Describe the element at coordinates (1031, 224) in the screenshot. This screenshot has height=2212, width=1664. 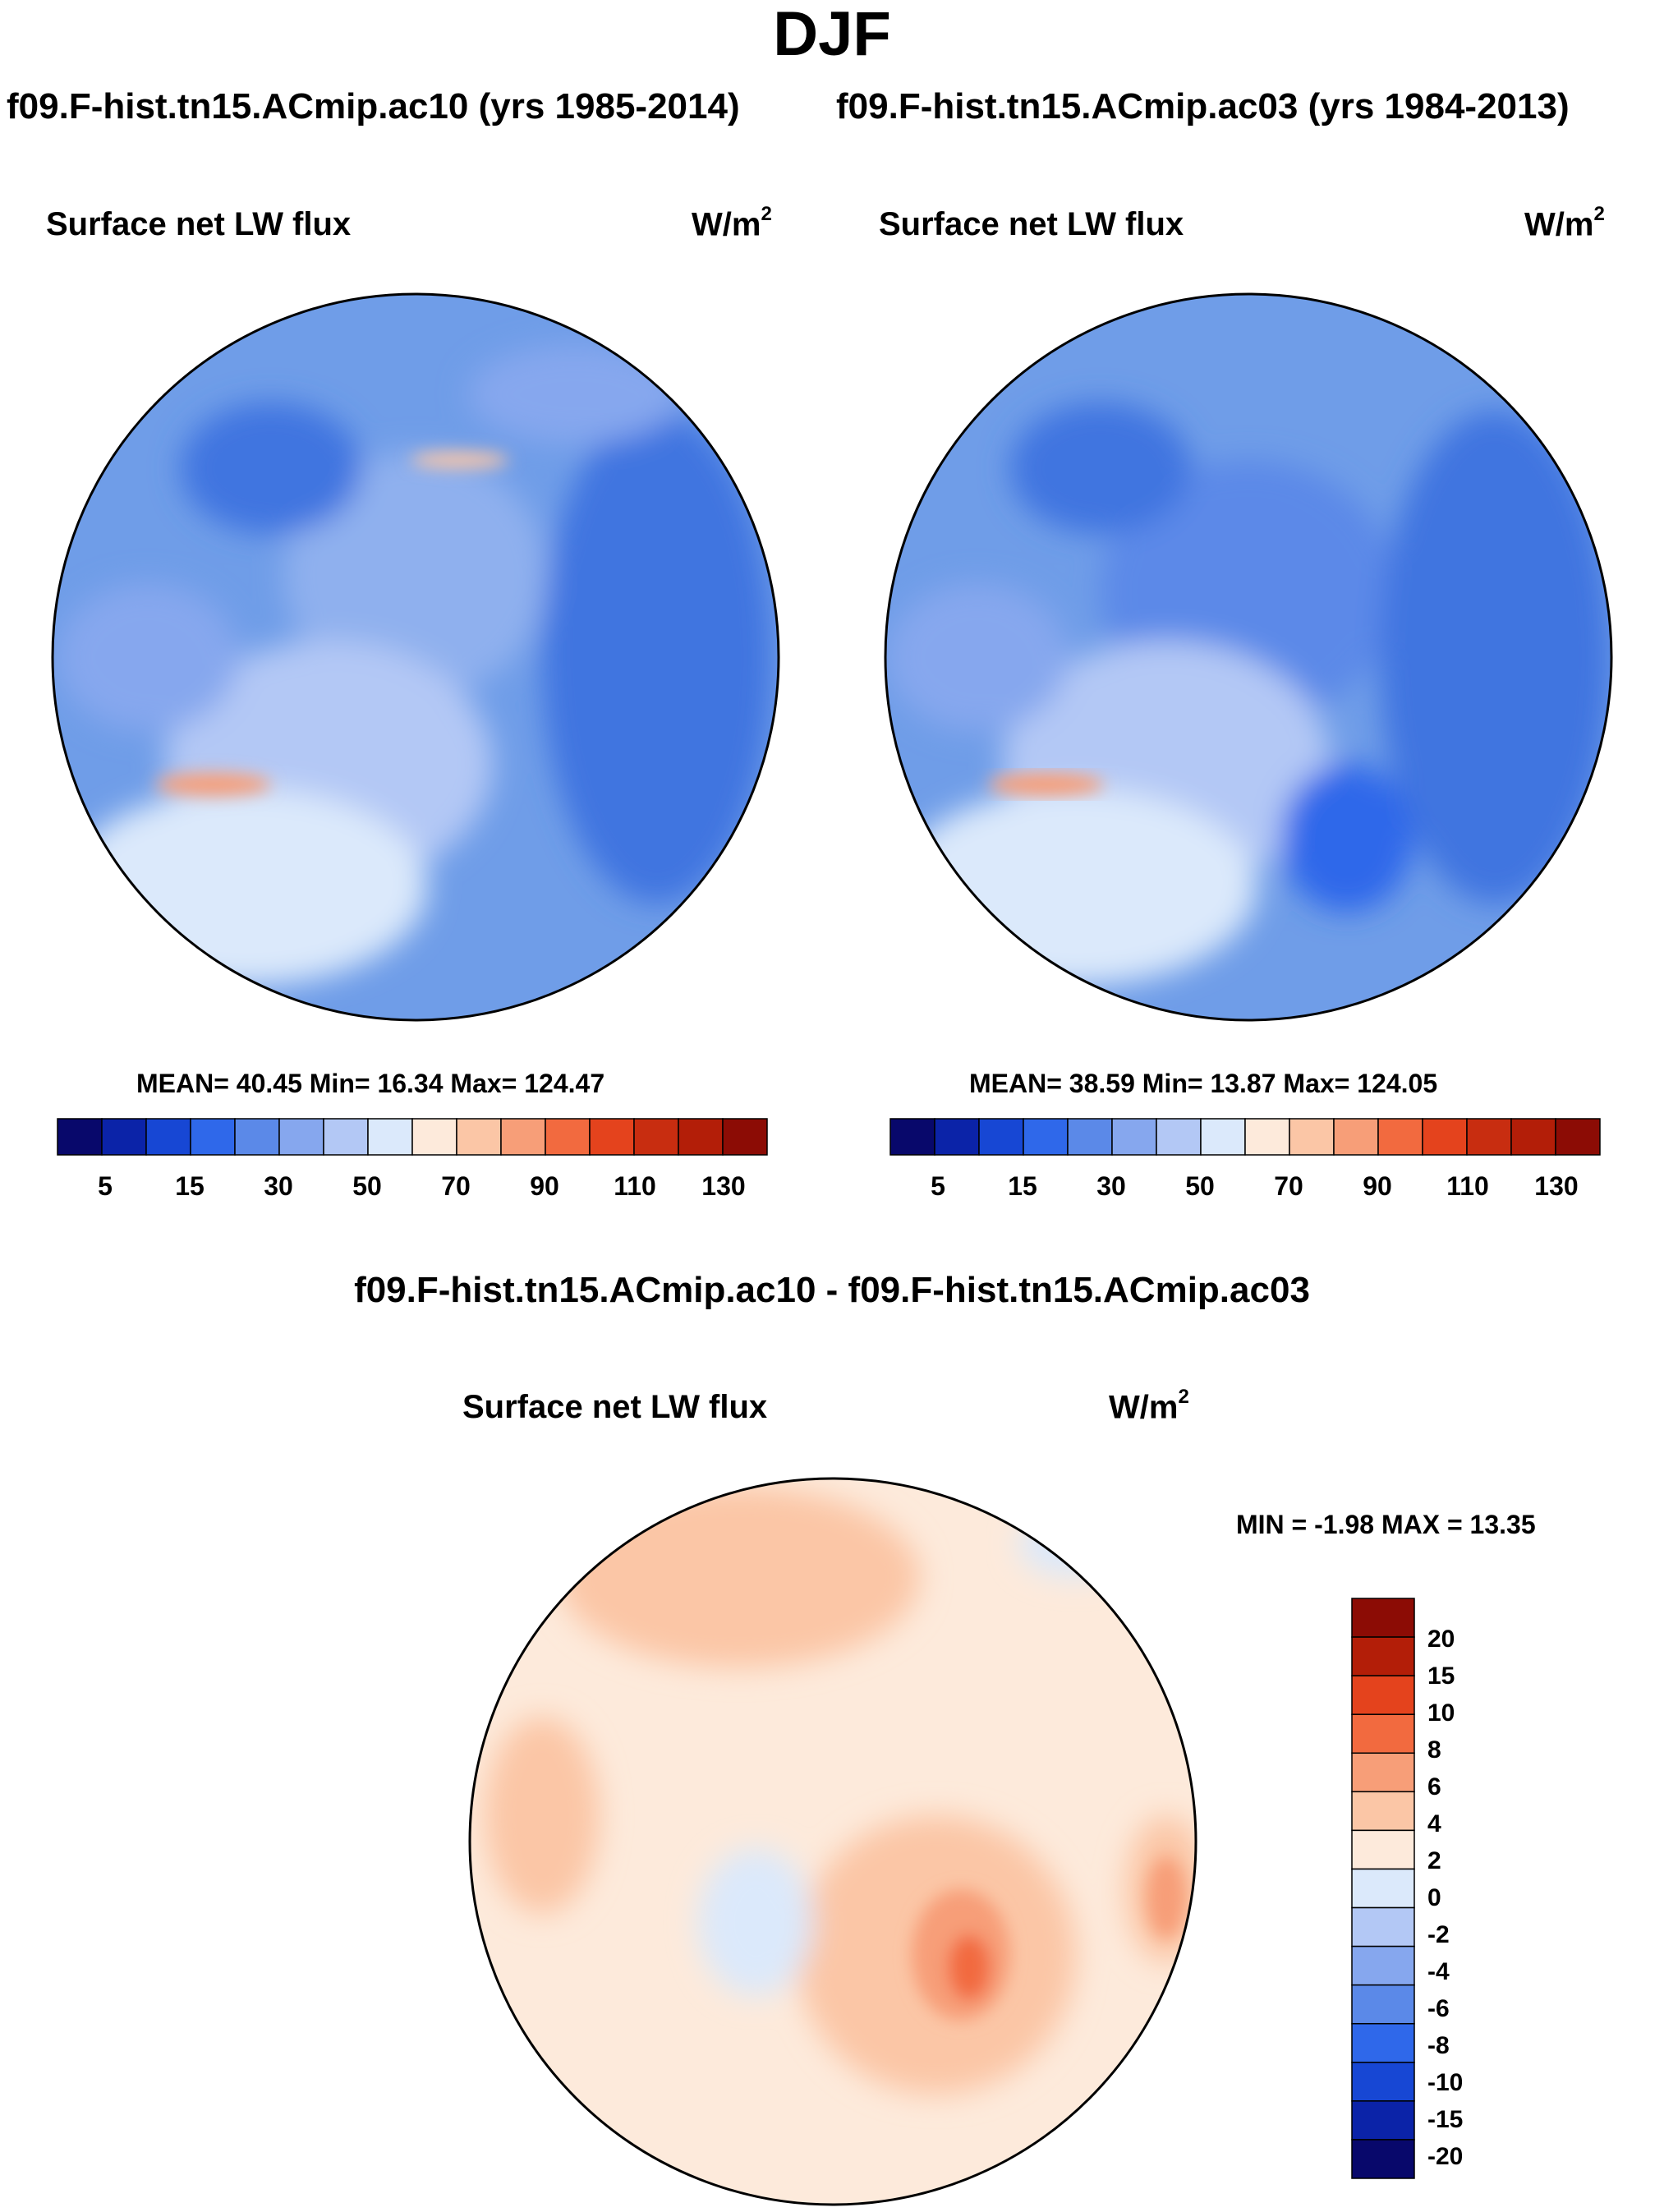
I see `panel2-variable-title: Surface net LW flux` at that location.